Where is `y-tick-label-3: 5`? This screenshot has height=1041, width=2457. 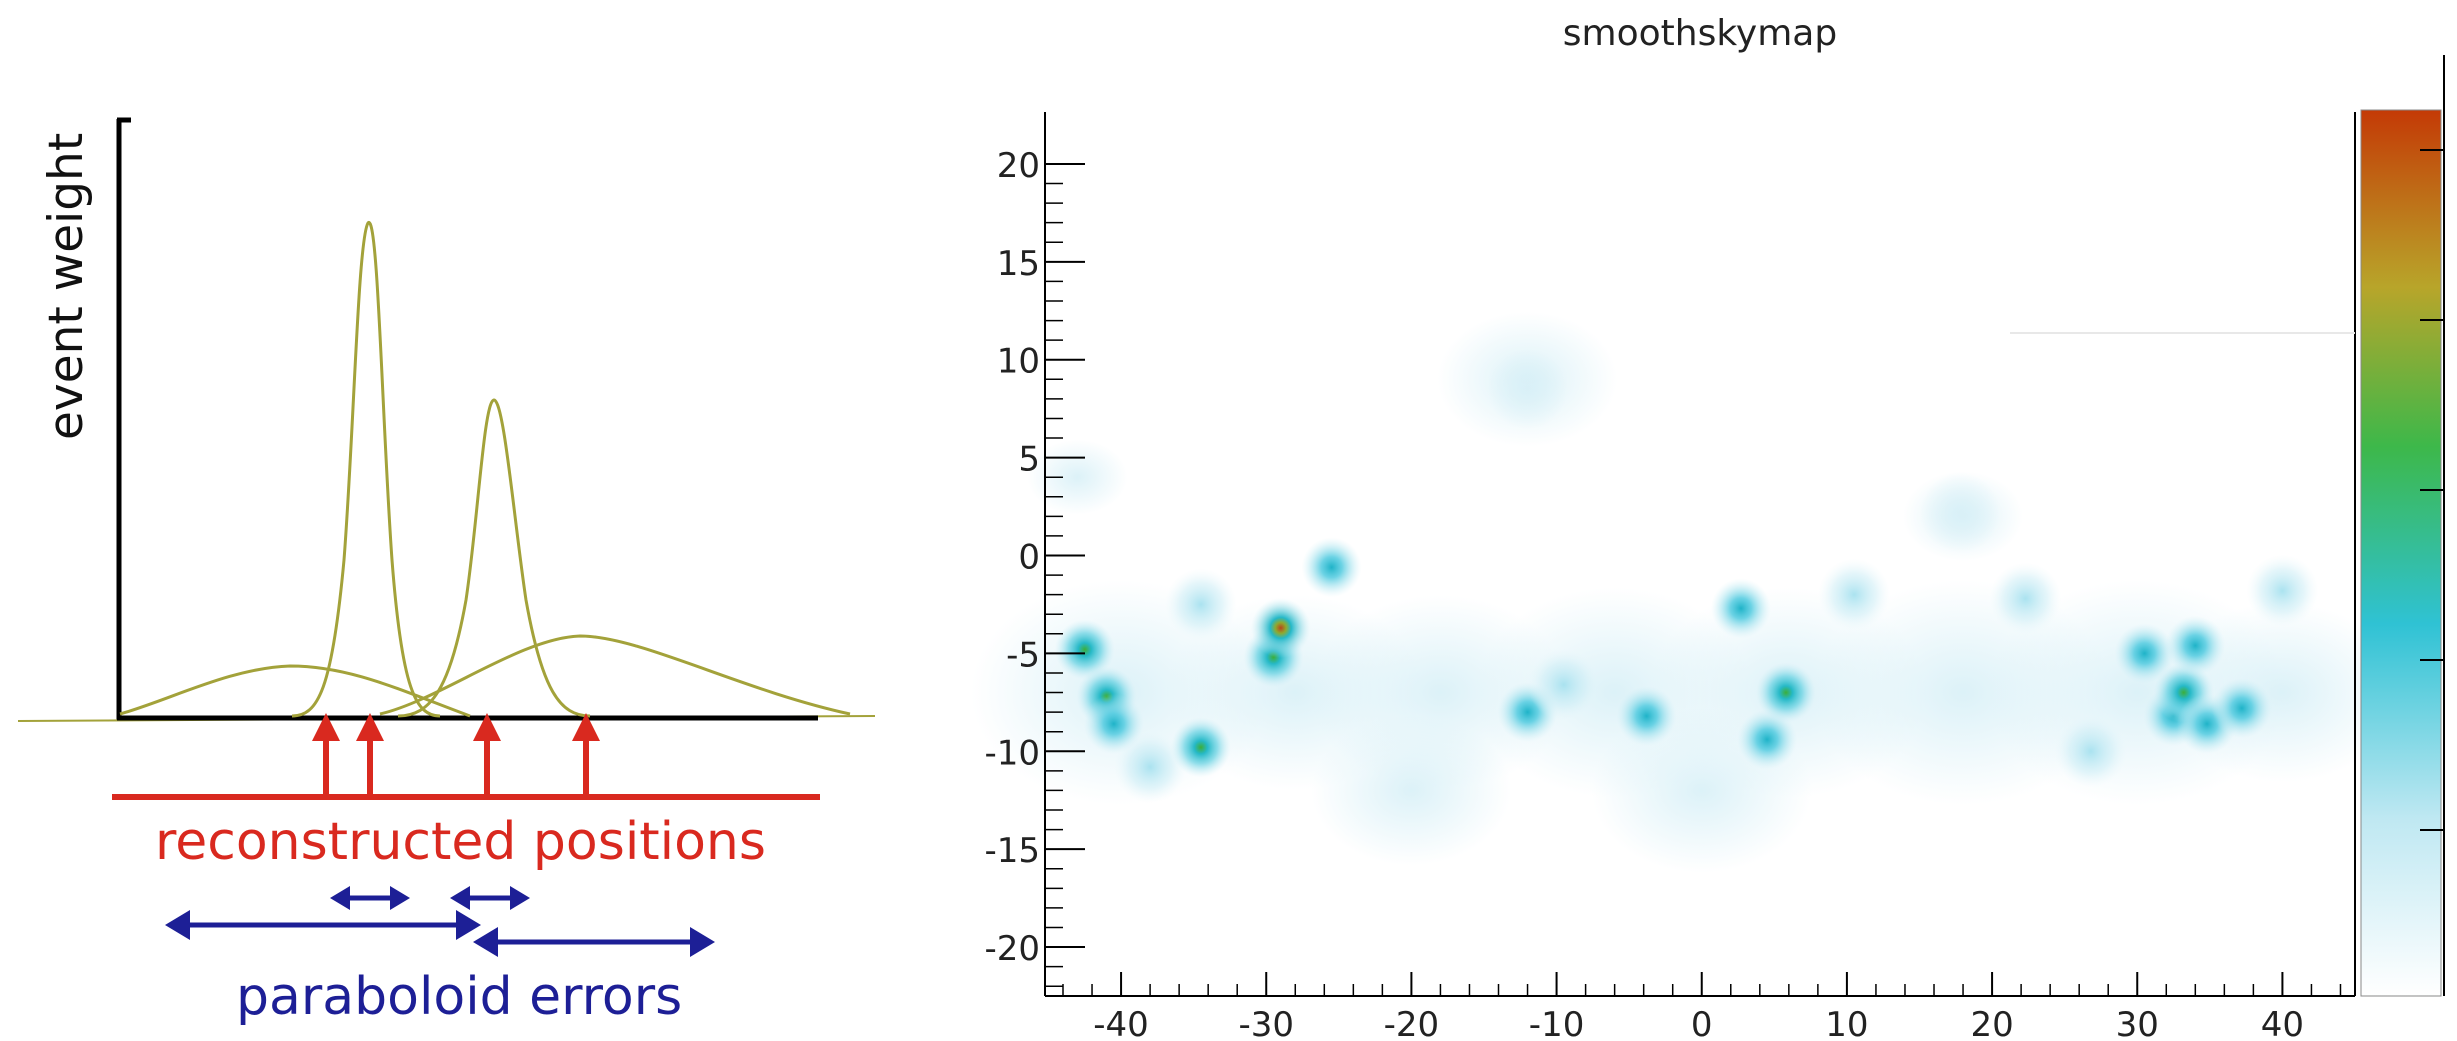 y-tick-label-3: 5 is located at coordinates (1029, 460).